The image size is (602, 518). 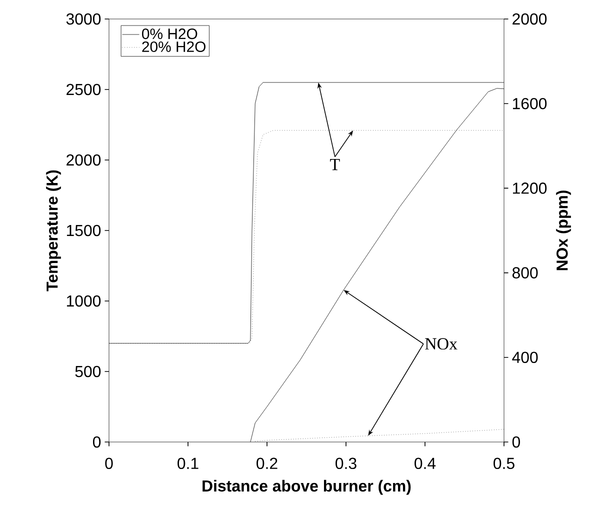 I want to click on annotation: T, so click(x=335, y=164).